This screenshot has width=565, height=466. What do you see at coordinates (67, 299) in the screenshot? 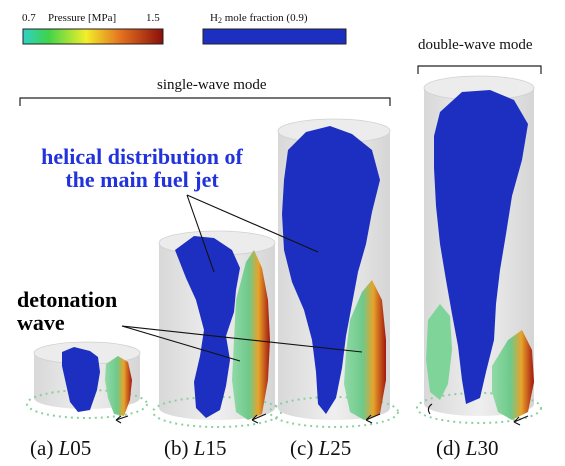
I see `detonation-line-1: detonation` at bounding box center [67, 299].